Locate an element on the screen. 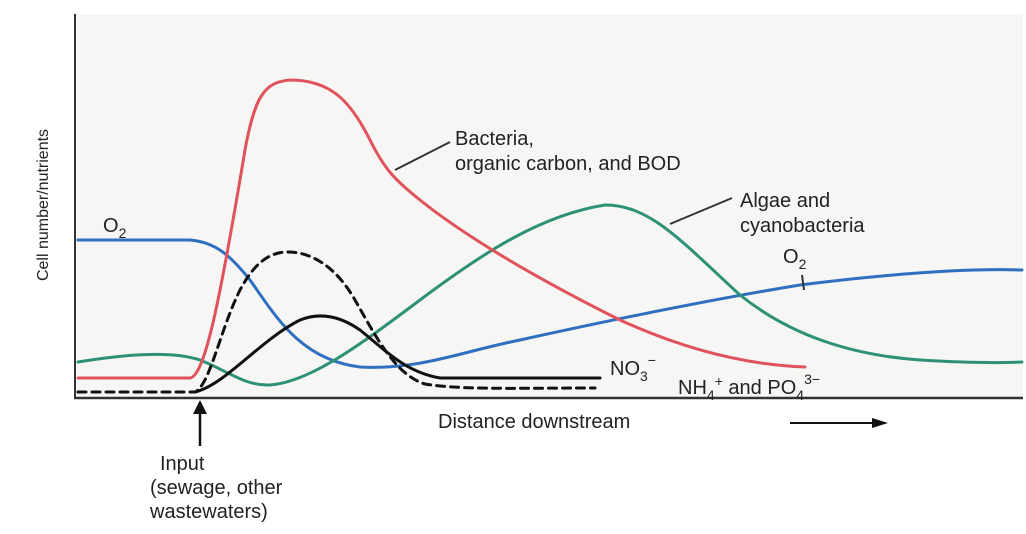 The height and width of the screenshot is (534, 1026). label: NH4+ and PO43− is located at coordinates (749, 387).